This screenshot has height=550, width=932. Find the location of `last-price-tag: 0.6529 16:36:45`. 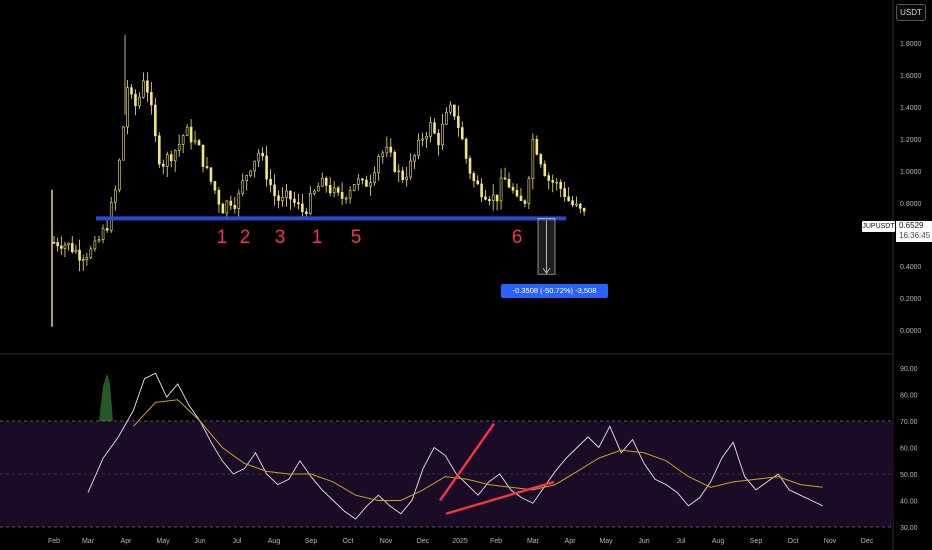

last-price-tag: 0.6529 16:36:45 is located at coordinates (914, 231).